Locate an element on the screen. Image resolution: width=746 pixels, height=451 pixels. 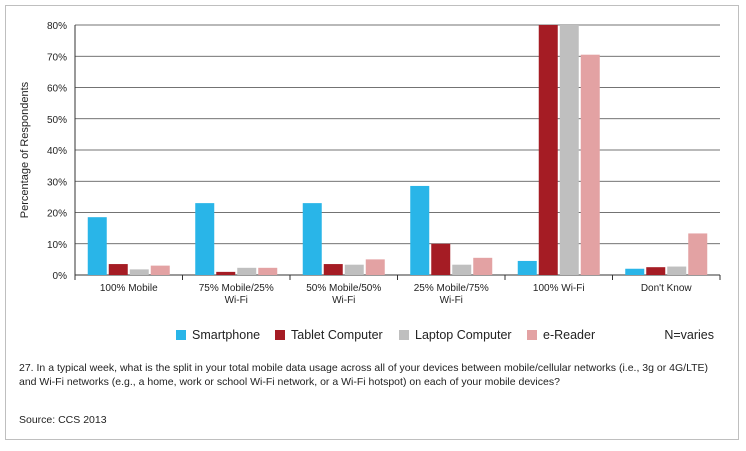
sample-size-note: N=varies is located at coordinates (689, 335).